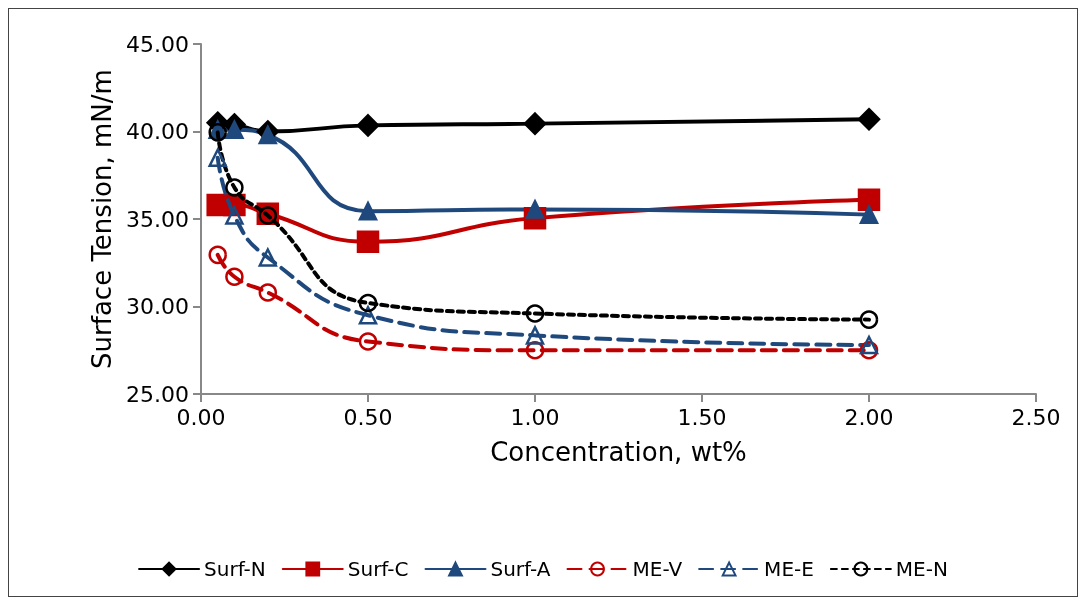 This screenshot has height=605, width=1086. I want to click on y-axis-title: Surface Tension, mN/m, so click(102, 219).